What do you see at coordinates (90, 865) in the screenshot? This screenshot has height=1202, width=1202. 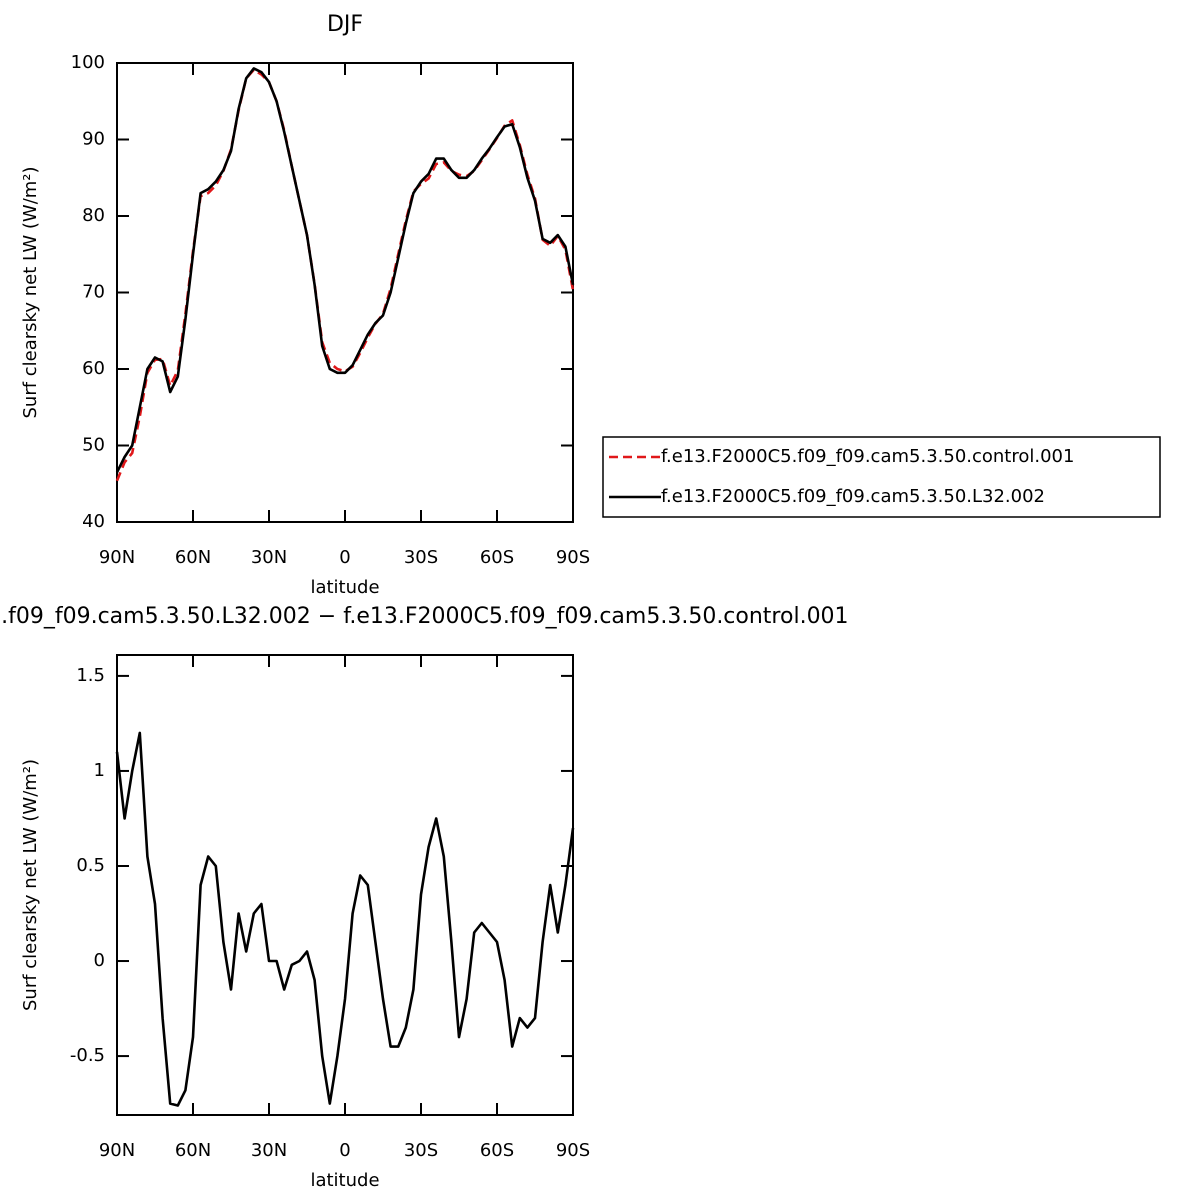 I see `y-tick-label: 0.5` at bounding box center [90, 865].